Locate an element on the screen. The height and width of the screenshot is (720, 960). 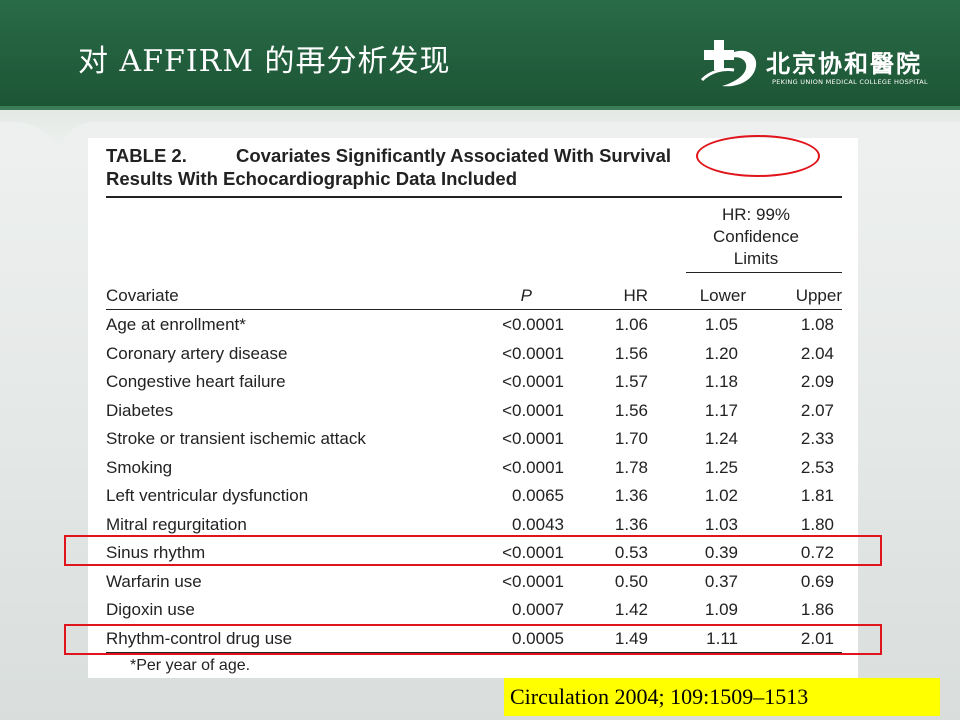
cell-p-value: 0.0043 is located at coordinates (538, 524).